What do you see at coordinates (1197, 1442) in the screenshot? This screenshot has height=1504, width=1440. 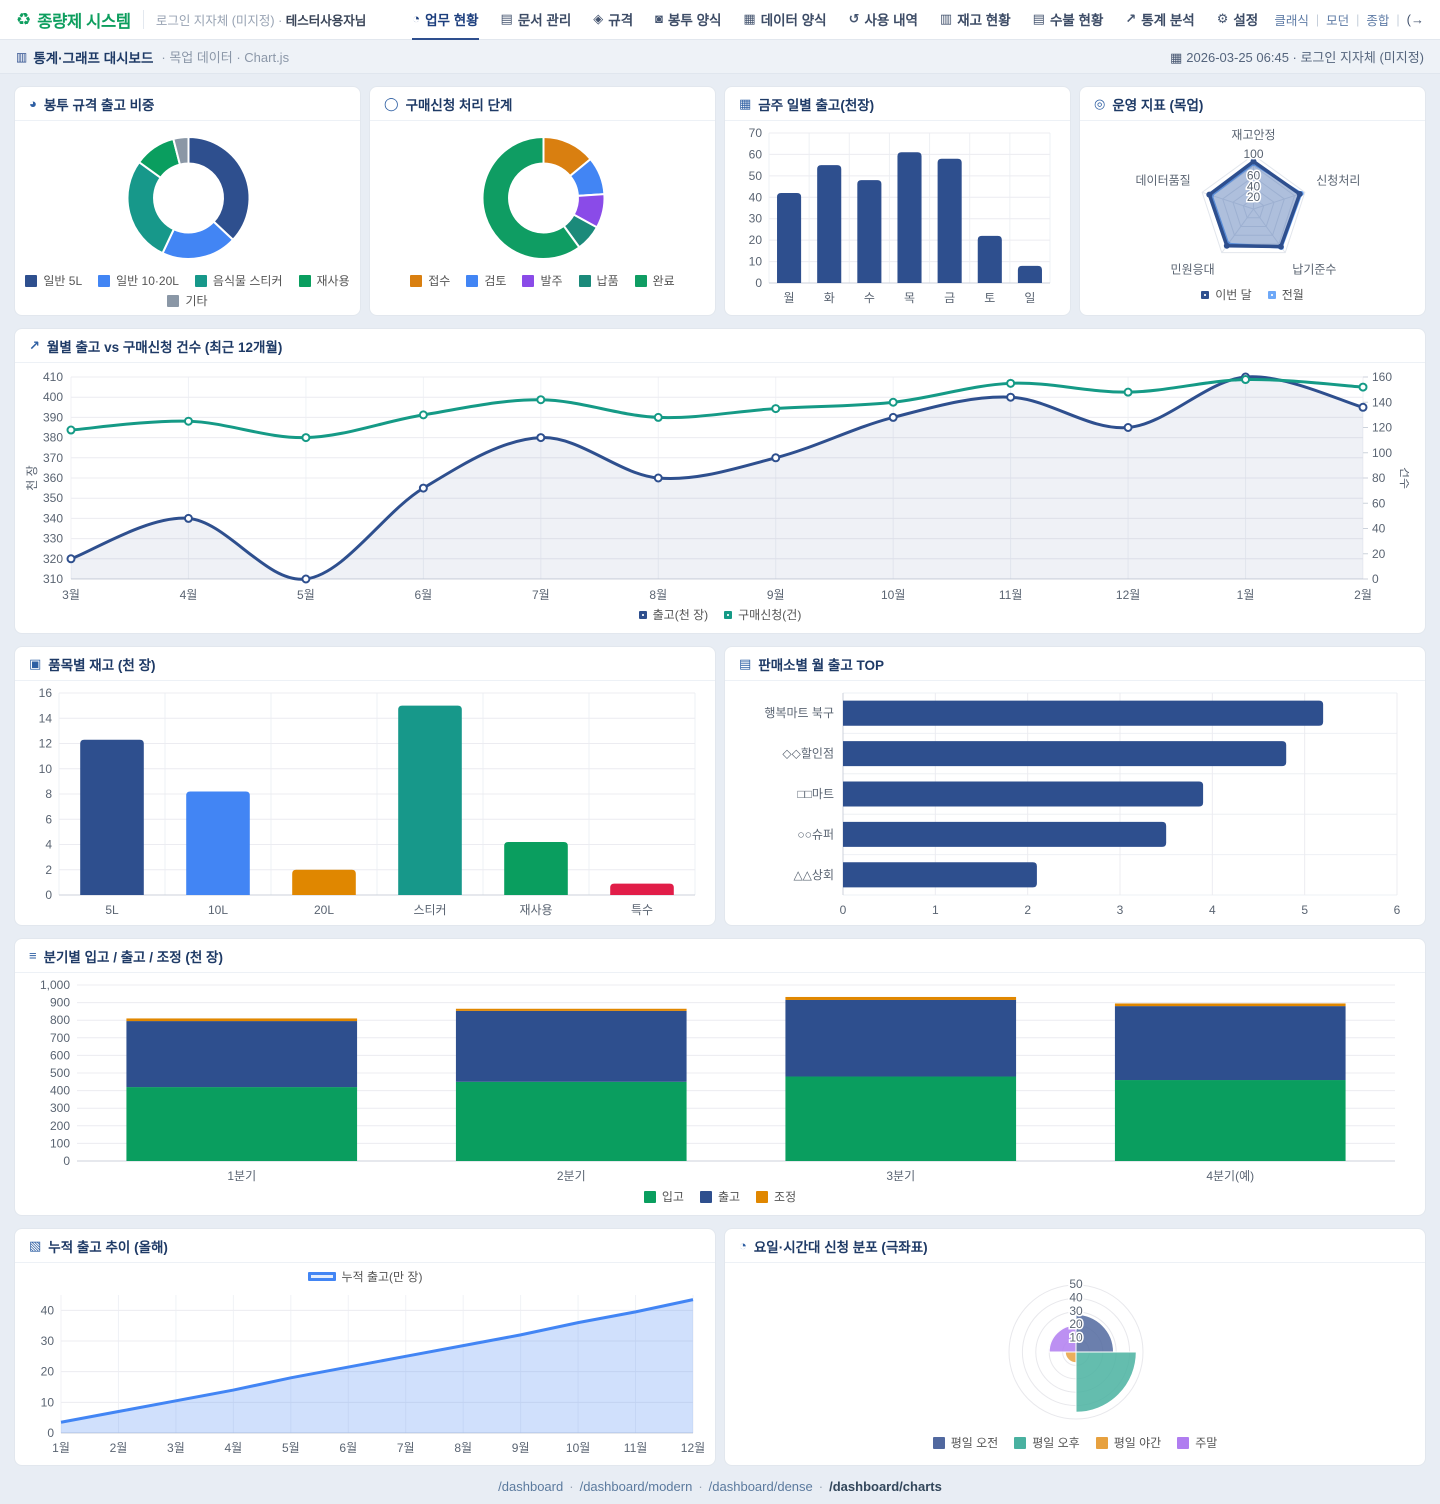 I see `legend-item: 주말` at bounding box center [1197, 1442].